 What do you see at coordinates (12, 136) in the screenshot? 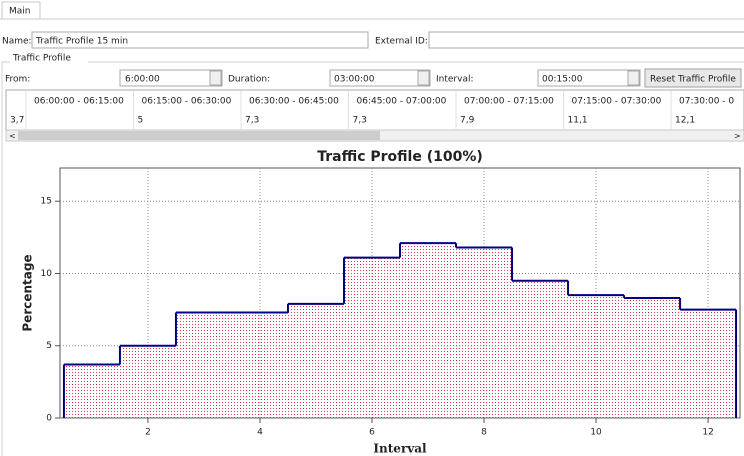
I see `scroll-left: <` at bounding box center [12, 136].